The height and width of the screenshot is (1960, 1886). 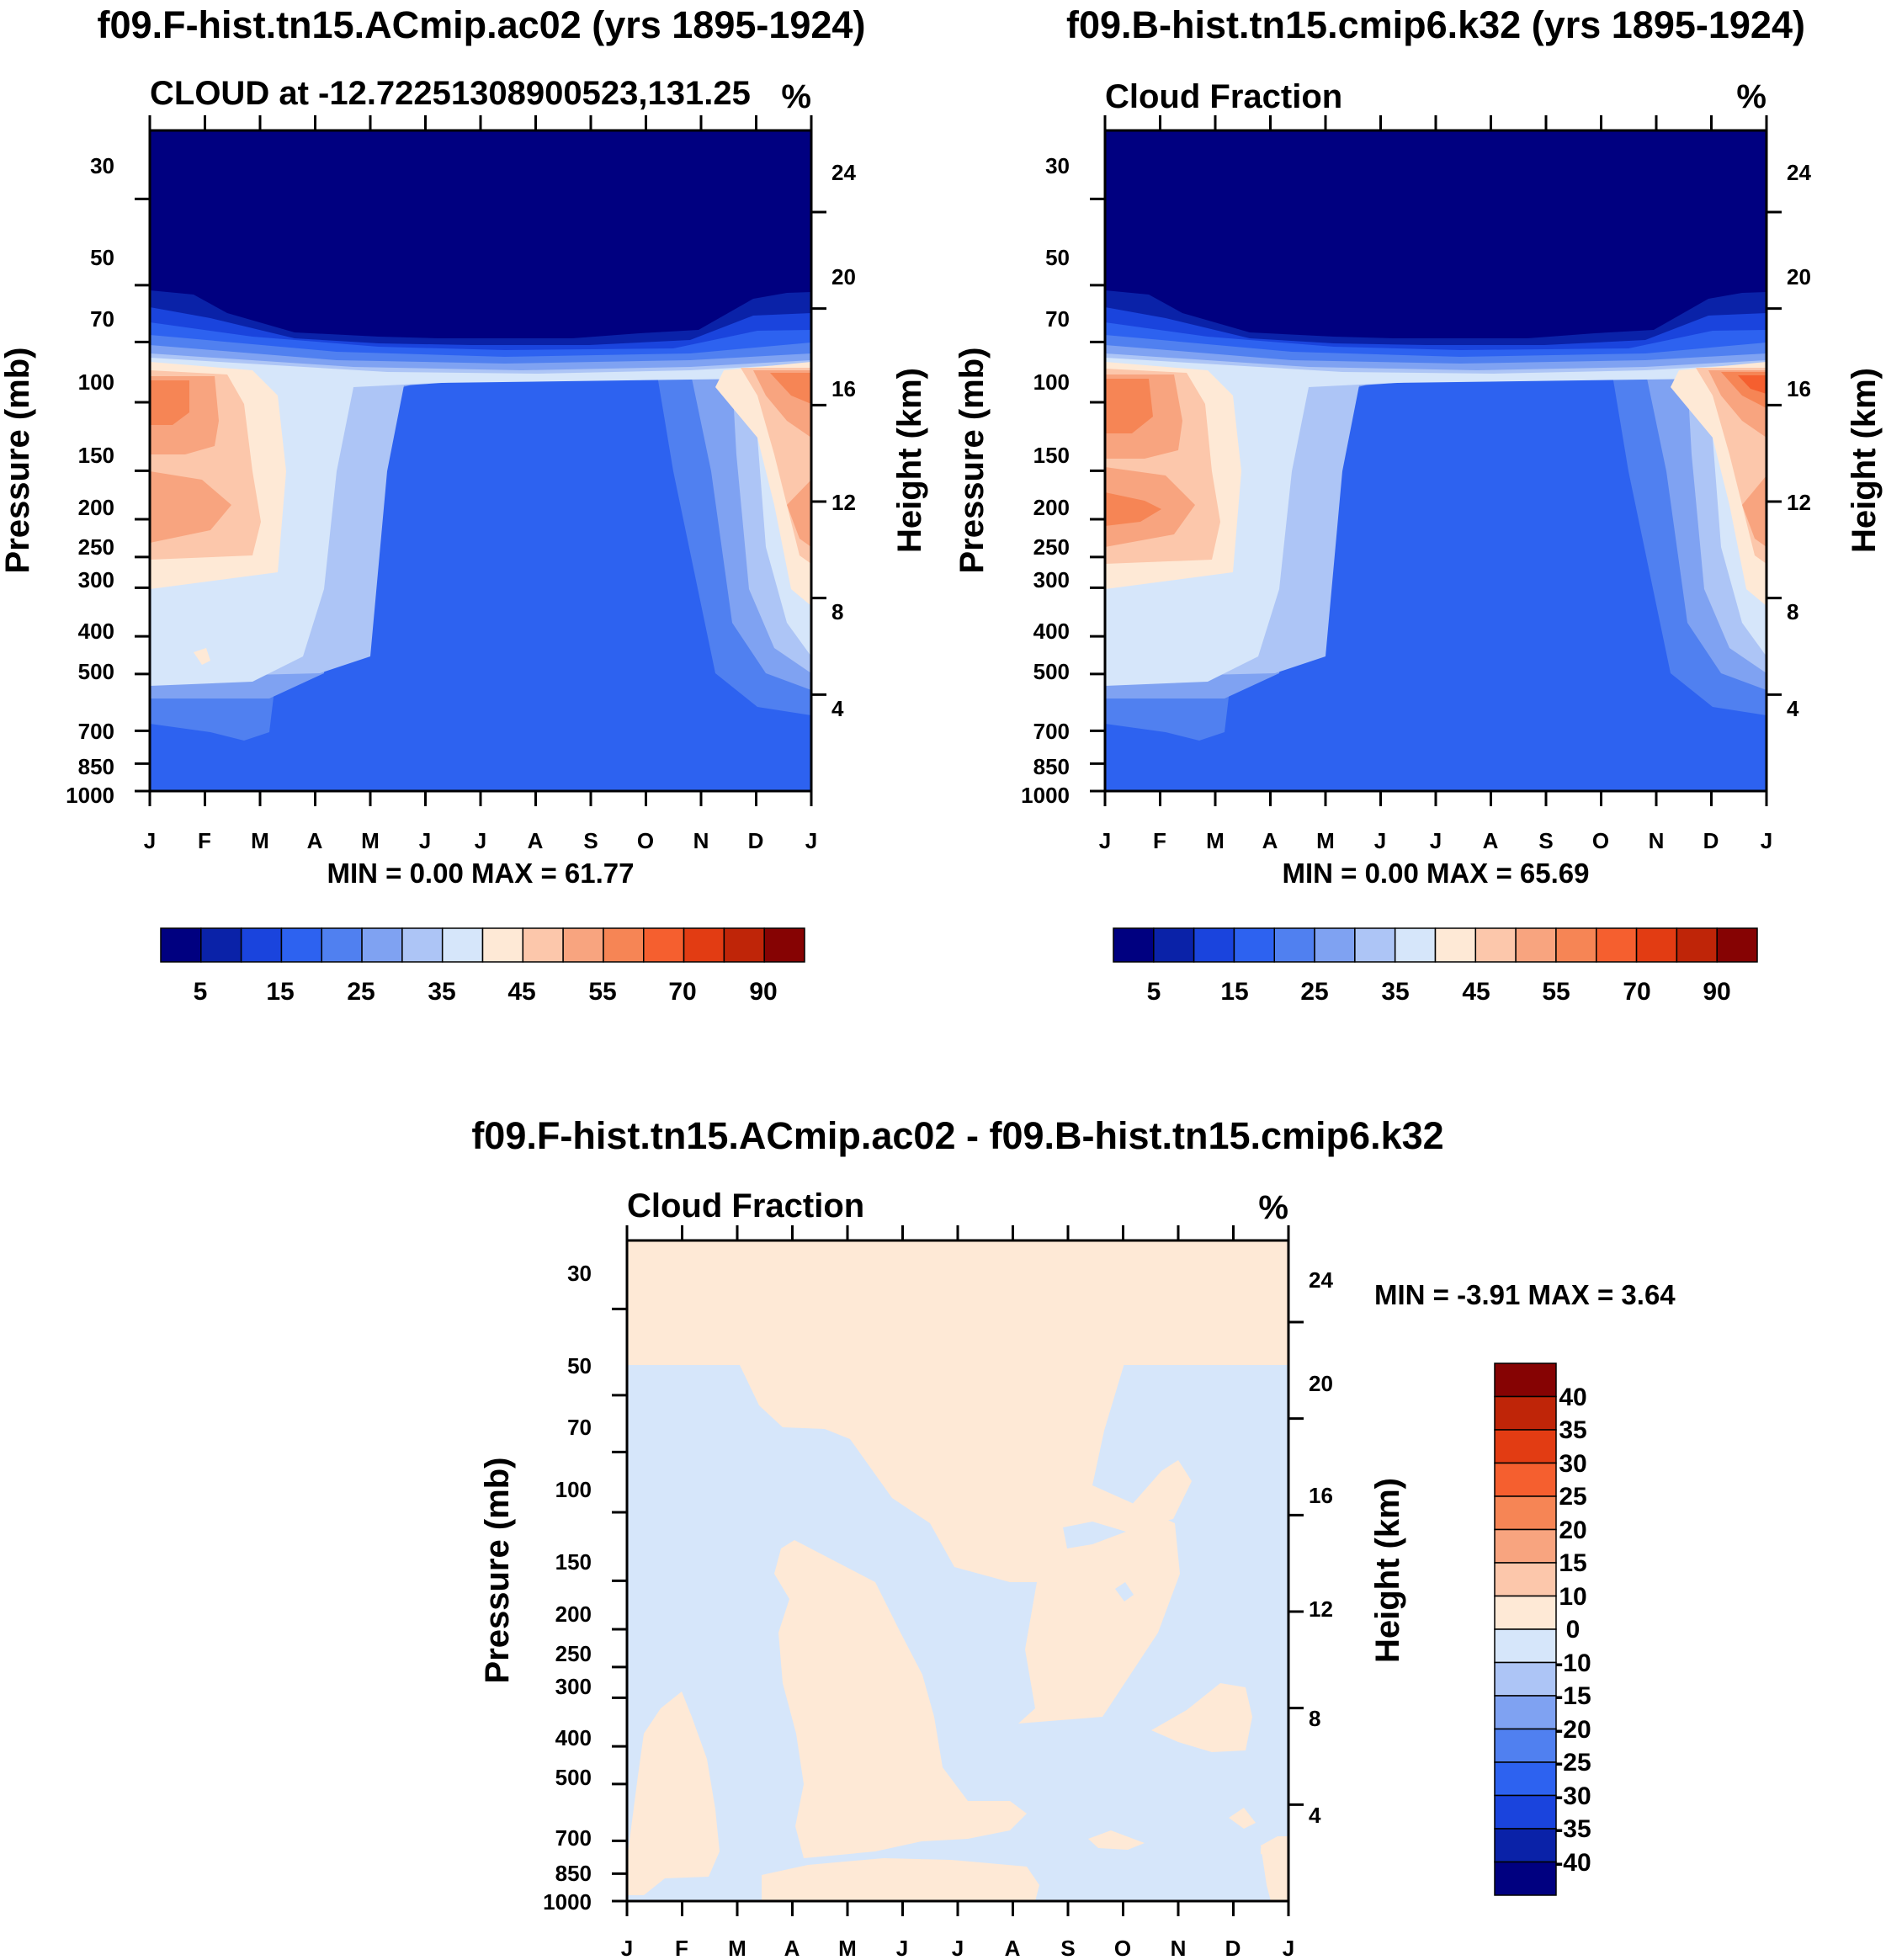 I want to click on pressure-tick-label: 30, so click(x=579, y=1273).